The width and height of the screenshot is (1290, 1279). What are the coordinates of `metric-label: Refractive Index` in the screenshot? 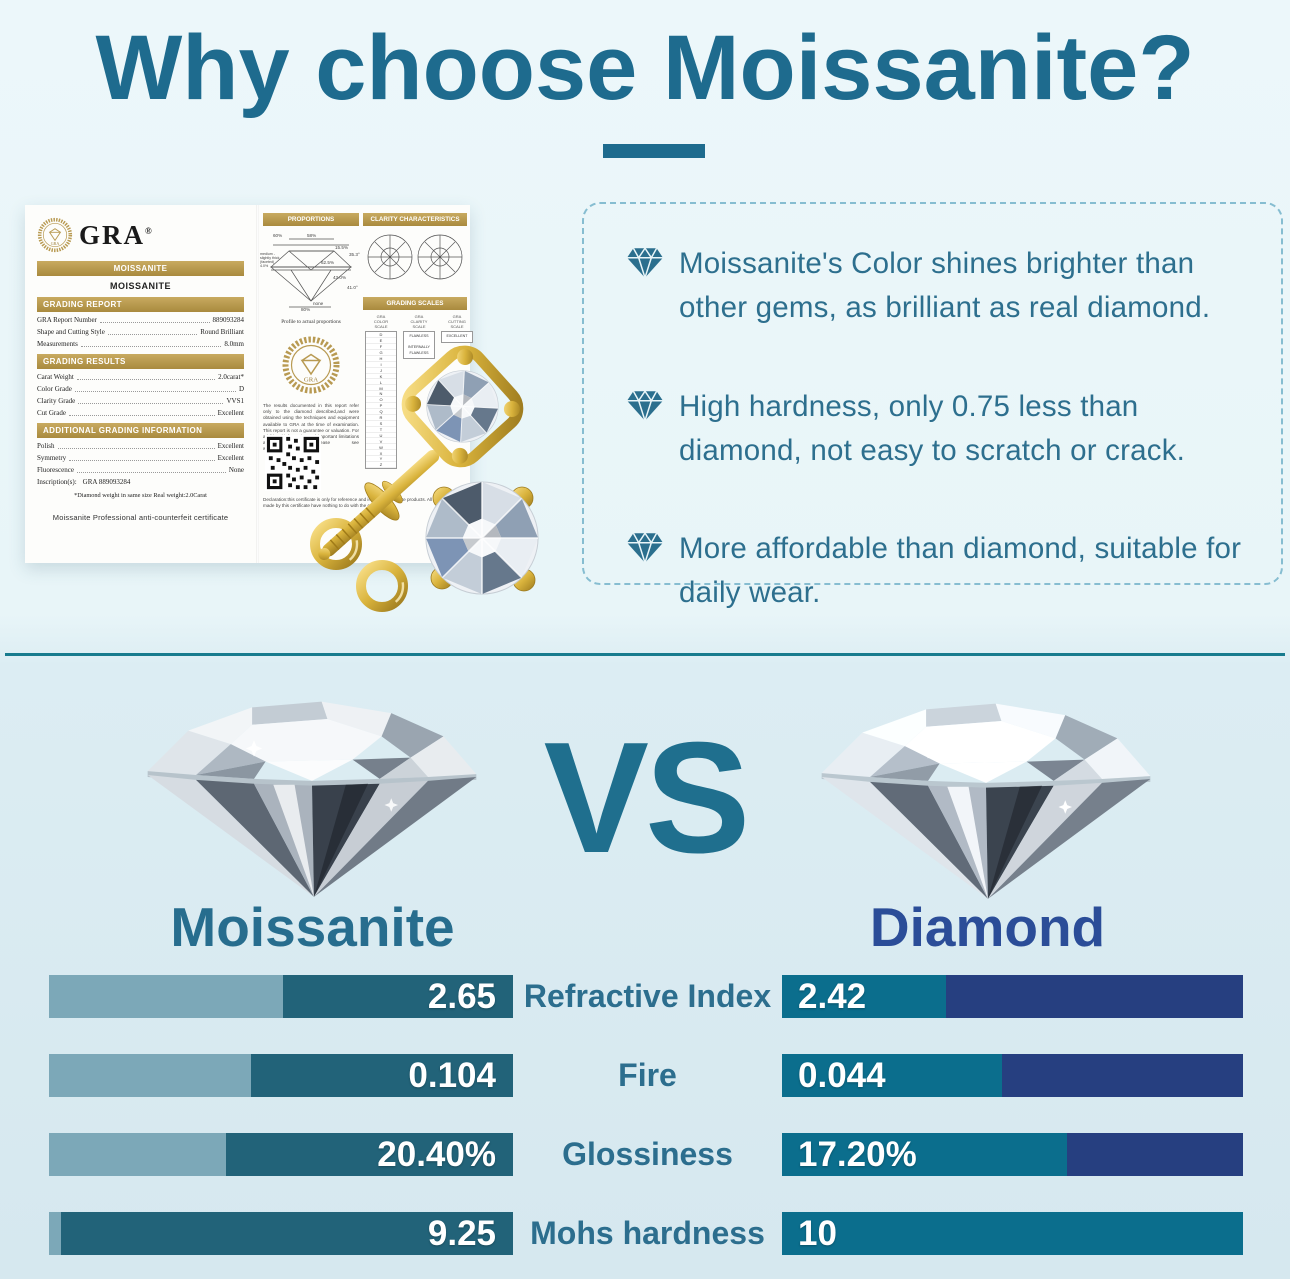 It's located at (647, 996).